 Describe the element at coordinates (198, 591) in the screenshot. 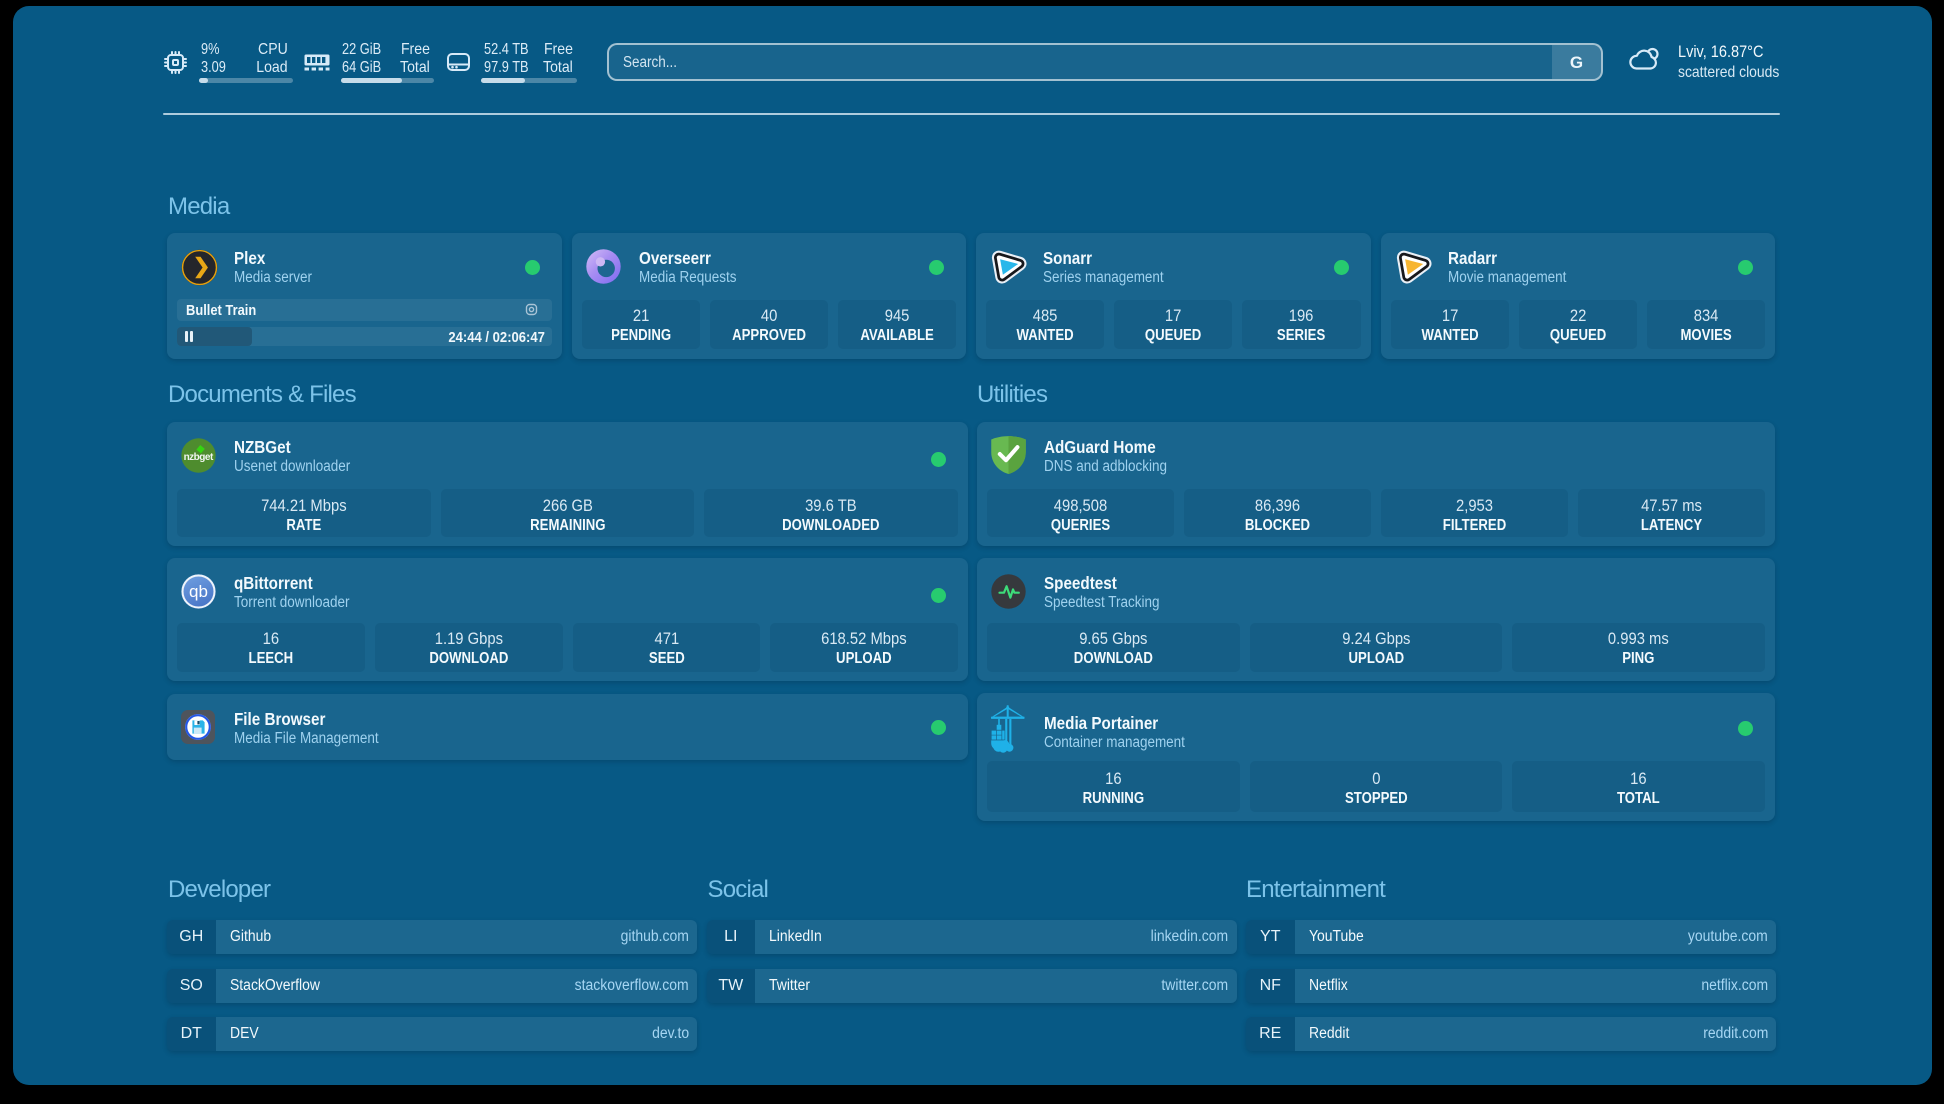

I see `svg-text: qb` at that location.